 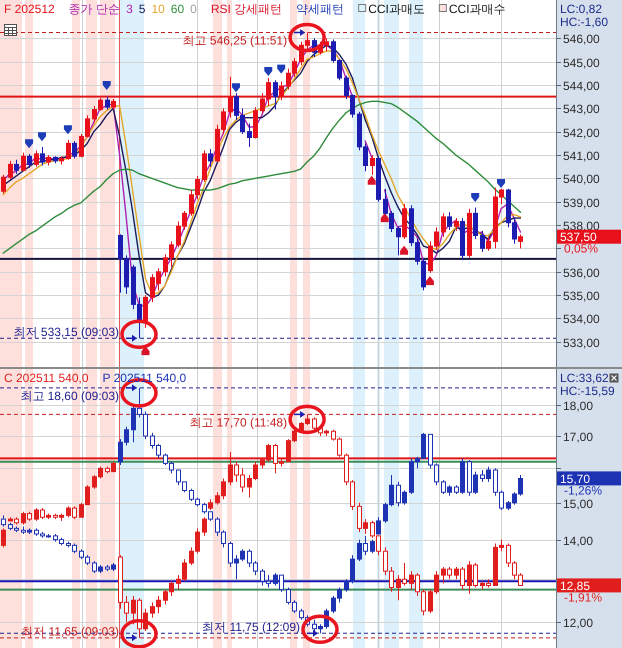 What do you see at coordinates (70, 395) in the screenshot?
I see `ref-line-label: 최고 18,60 (09:03)` at bounding box center [70, 395].